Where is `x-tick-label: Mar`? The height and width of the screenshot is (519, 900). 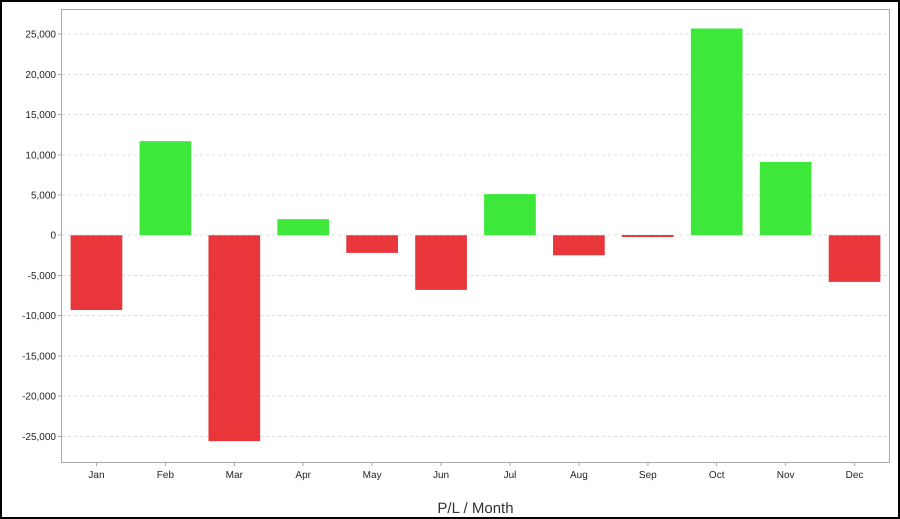 x-tick-label: Mar is located at coordinates (235, 475).